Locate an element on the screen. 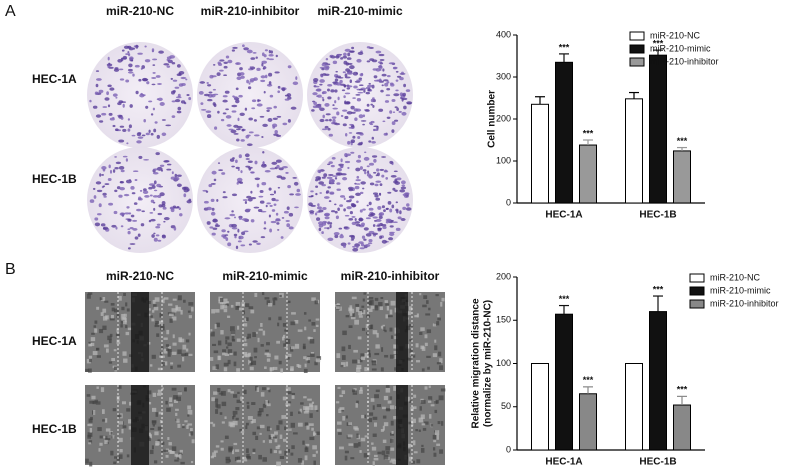 The width and height of the screenshot is (800, 475). legend-label: miR-210-mimic is located at coordinates (680, 48).